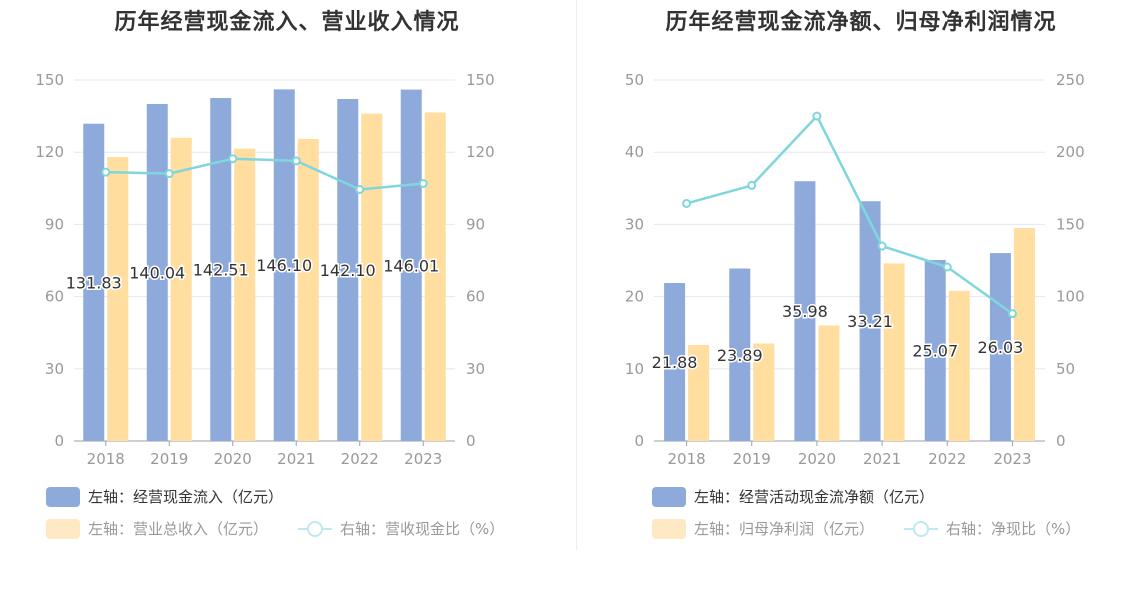  What do you see at coordinates (1001, 347) in the screenshot?
I see `data-label: 26.03` at bounding box center [1001, 347].